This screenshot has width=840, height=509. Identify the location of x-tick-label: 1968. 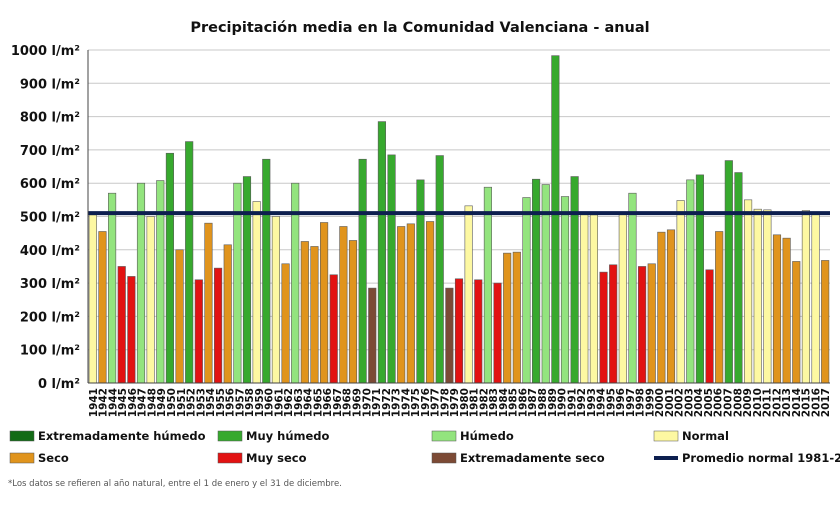
(348, 402).